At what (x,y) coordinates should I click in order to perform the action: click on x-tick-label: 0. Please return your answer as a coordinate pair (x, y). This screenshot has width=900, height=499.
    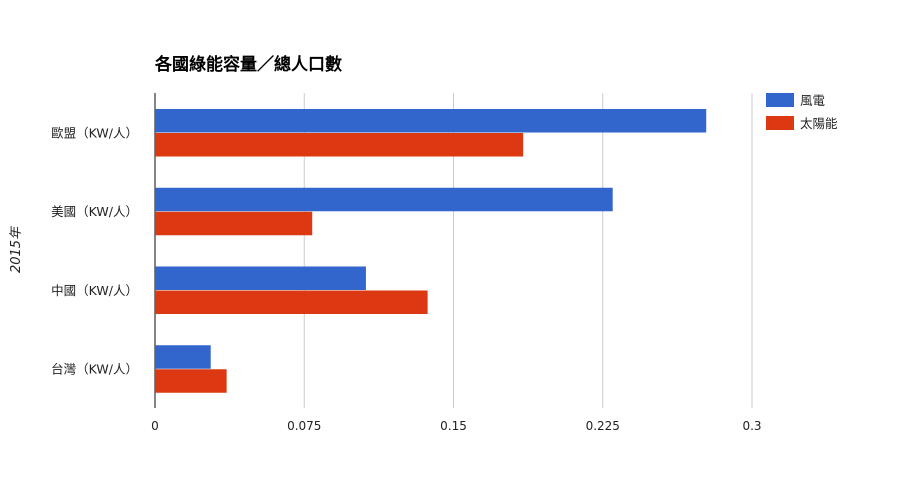
    Looking at the image, I should click on (155, 426).